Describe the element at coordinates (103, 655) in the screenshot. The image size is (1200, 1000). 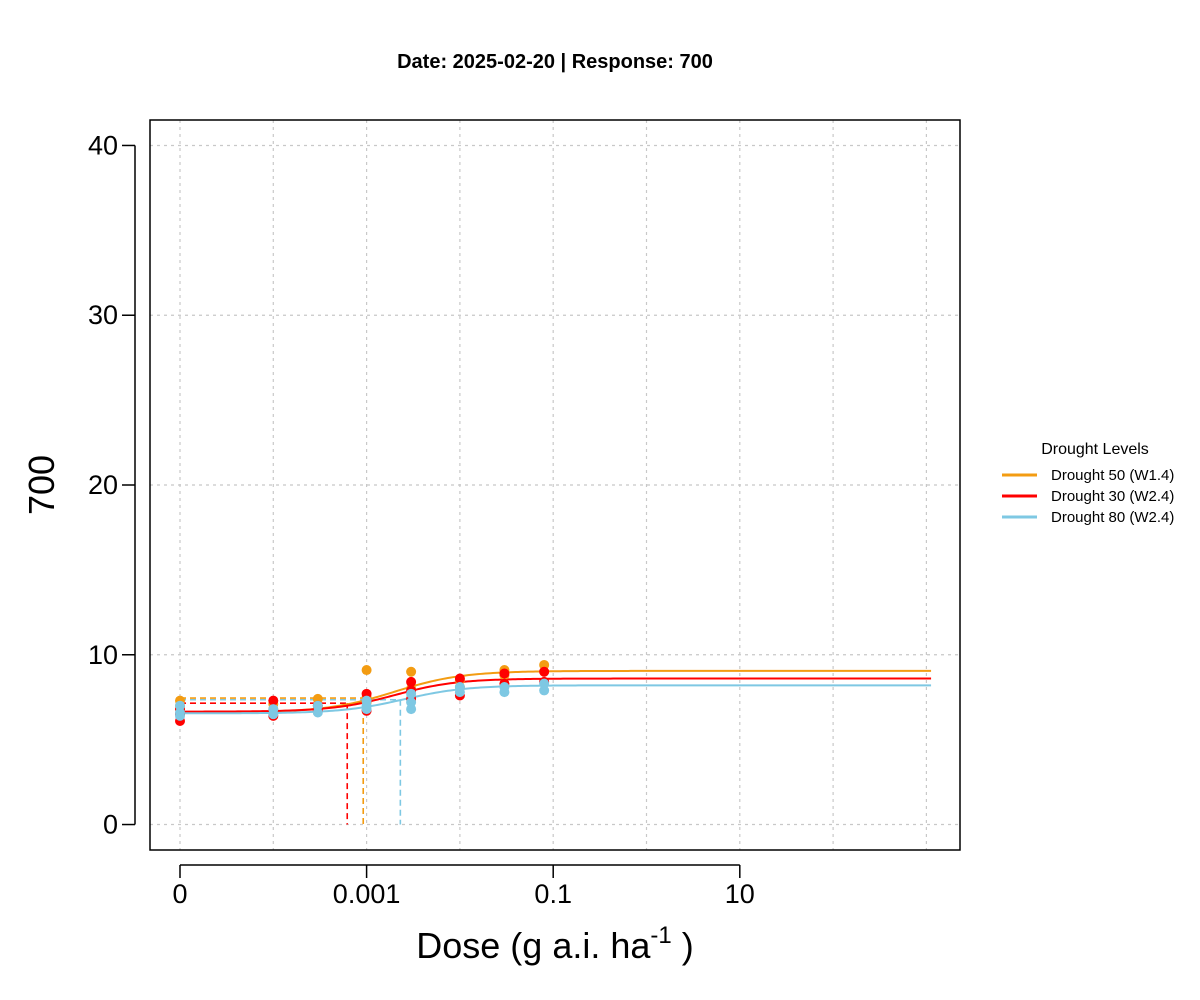
I see `y-tick-label: 10` at that location.